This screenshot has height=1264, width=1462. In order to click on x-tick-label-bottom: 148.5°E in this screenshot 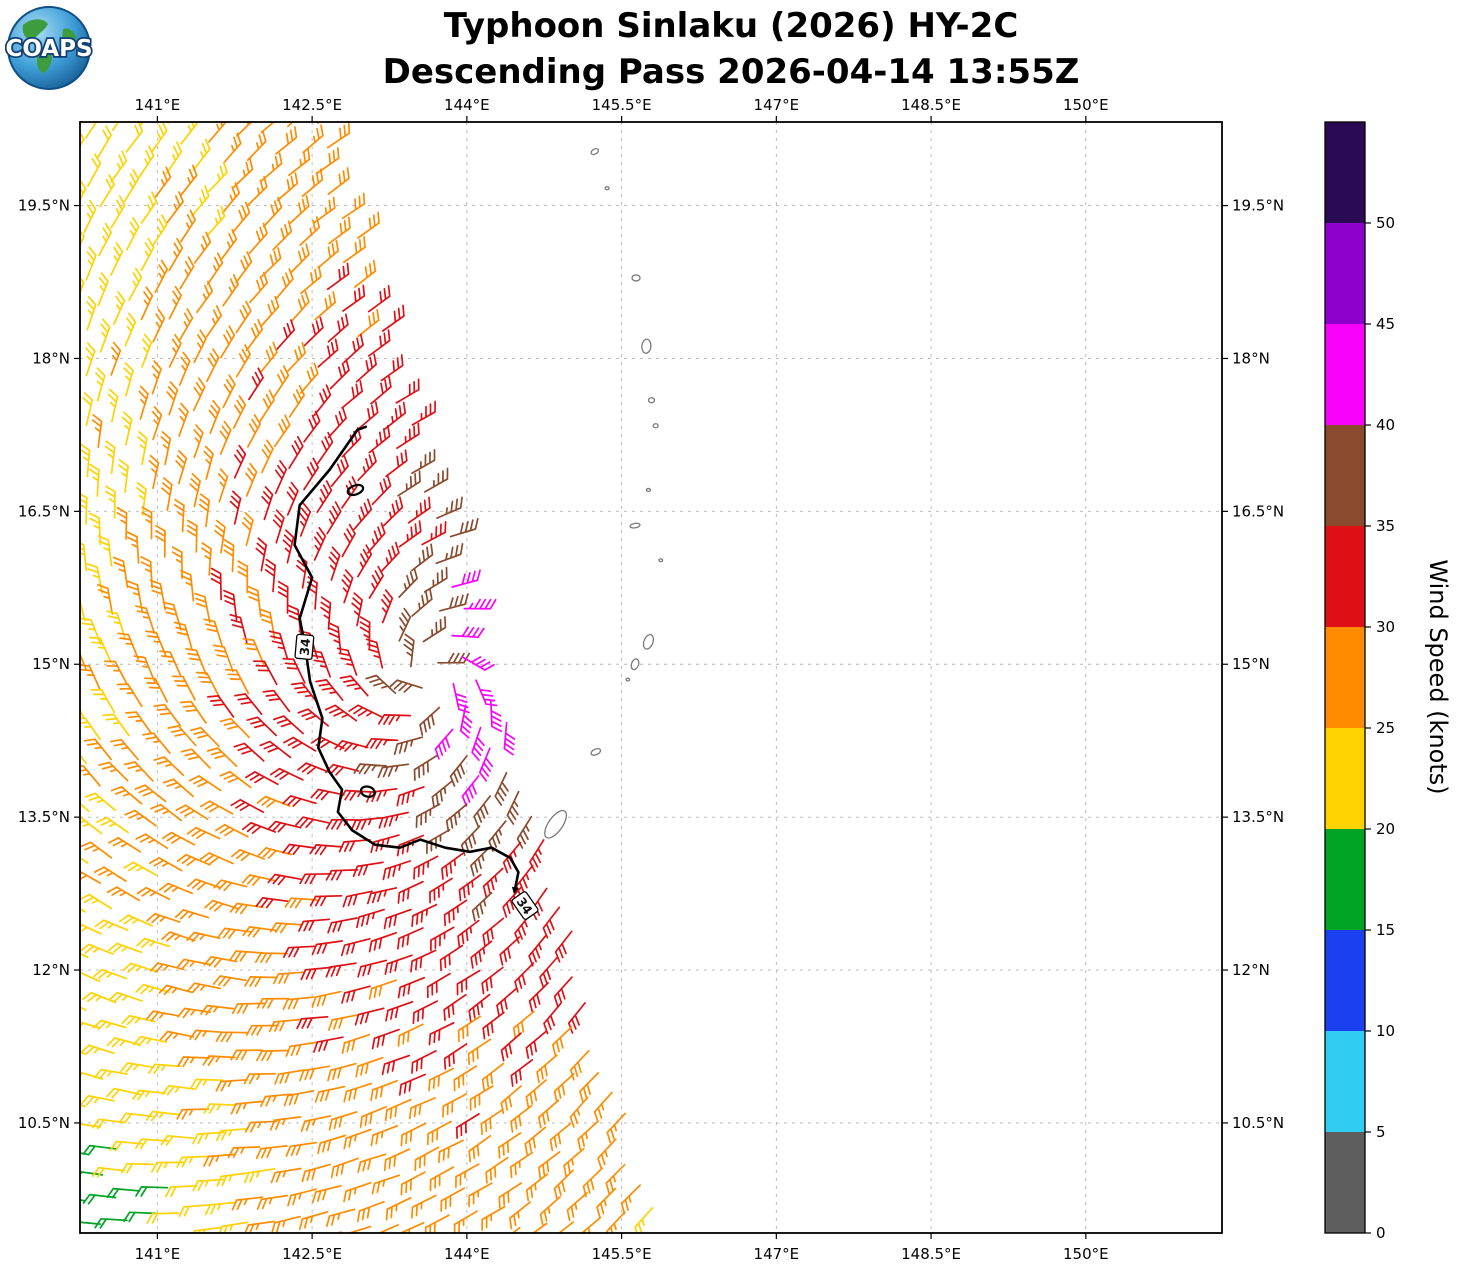, I will do `click(931, 1254)`.